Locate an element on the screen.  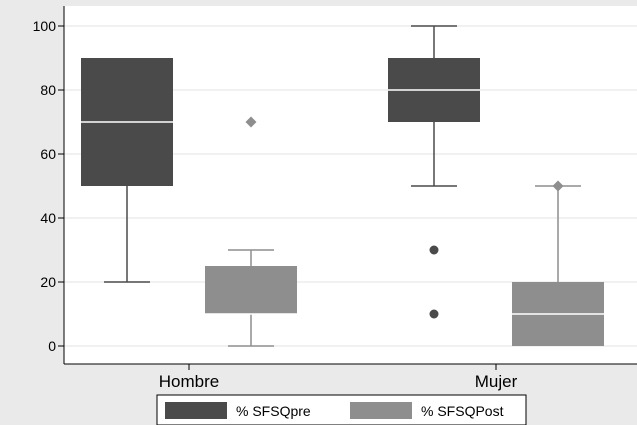
y-tick-label-0: 0 is located at coordinates (52, 346).